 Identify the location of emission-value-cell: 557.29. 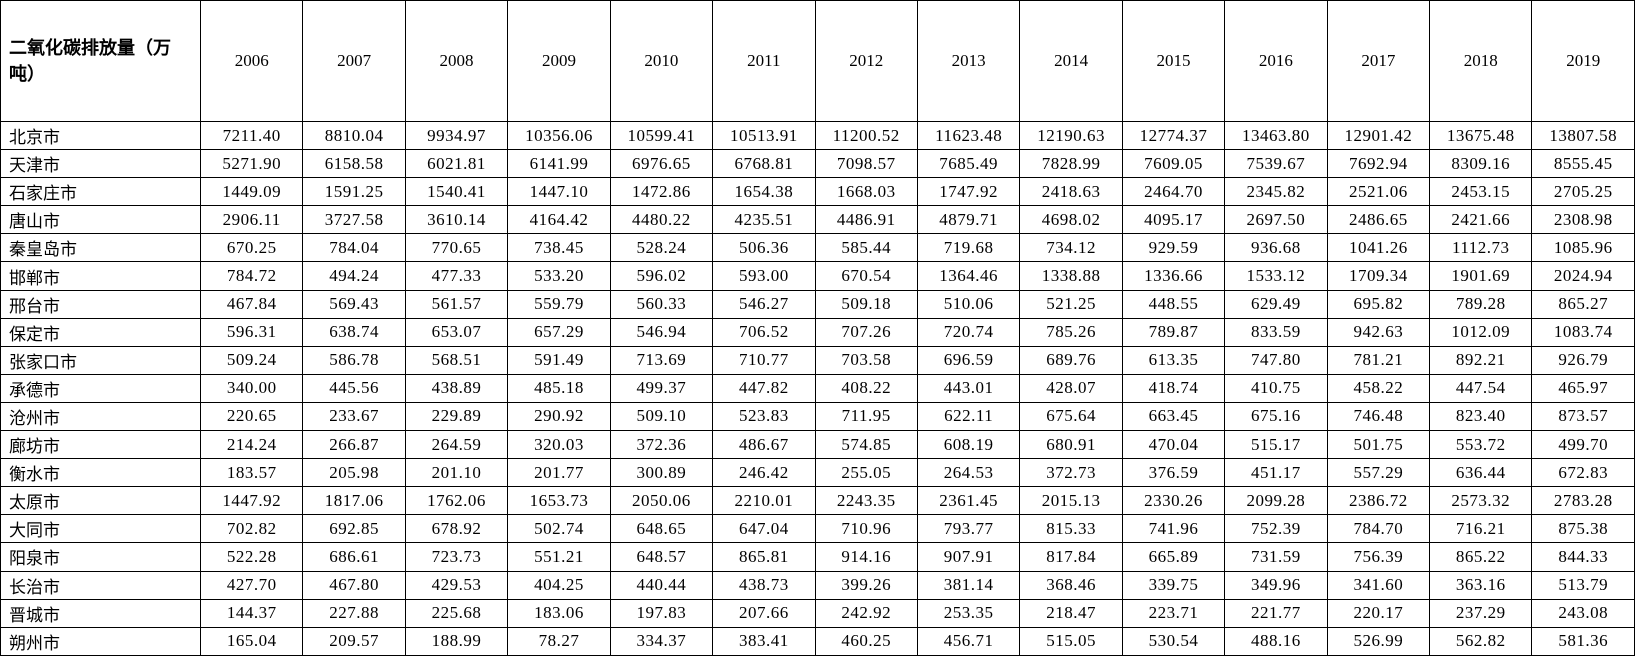
(1378, 473).